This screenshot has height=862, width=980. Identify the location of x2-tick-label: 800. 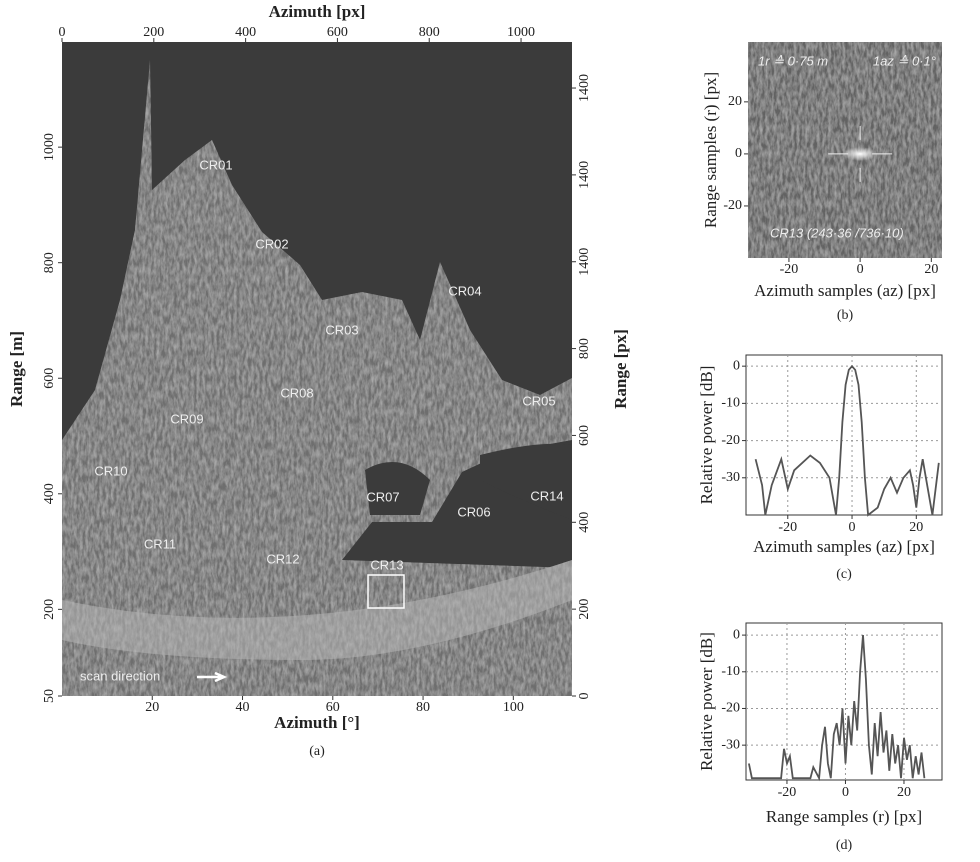
(429, 32).